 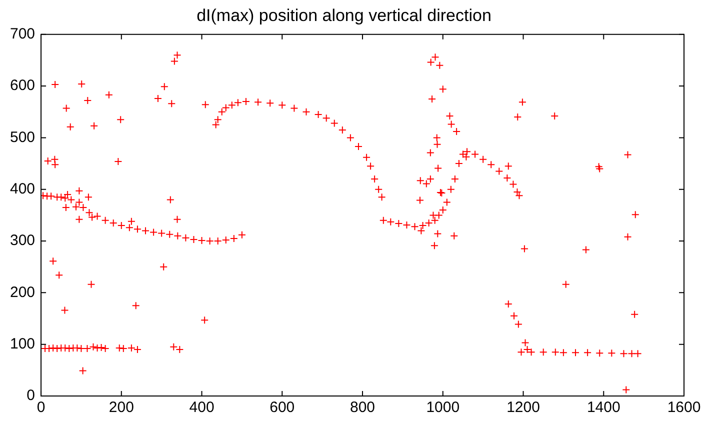 I want to click on y-tick-label: 300, so click(x=23, y=241).